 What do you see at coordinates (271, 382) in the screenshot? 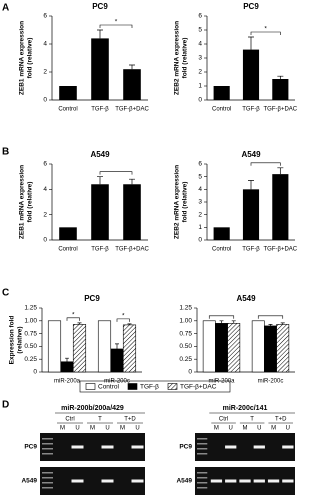
I see `x-tick-label: miR-200c` at bounding box center [271, 382].